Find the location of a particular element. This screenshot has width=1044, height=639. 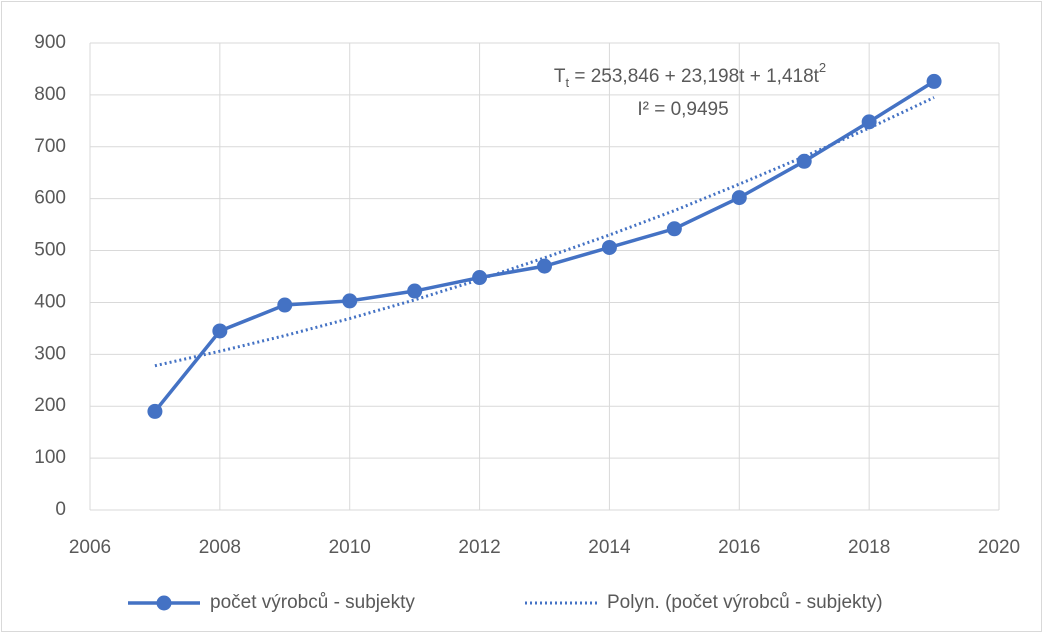

y-tick-label: 700 is located at coordinates (50, 146).